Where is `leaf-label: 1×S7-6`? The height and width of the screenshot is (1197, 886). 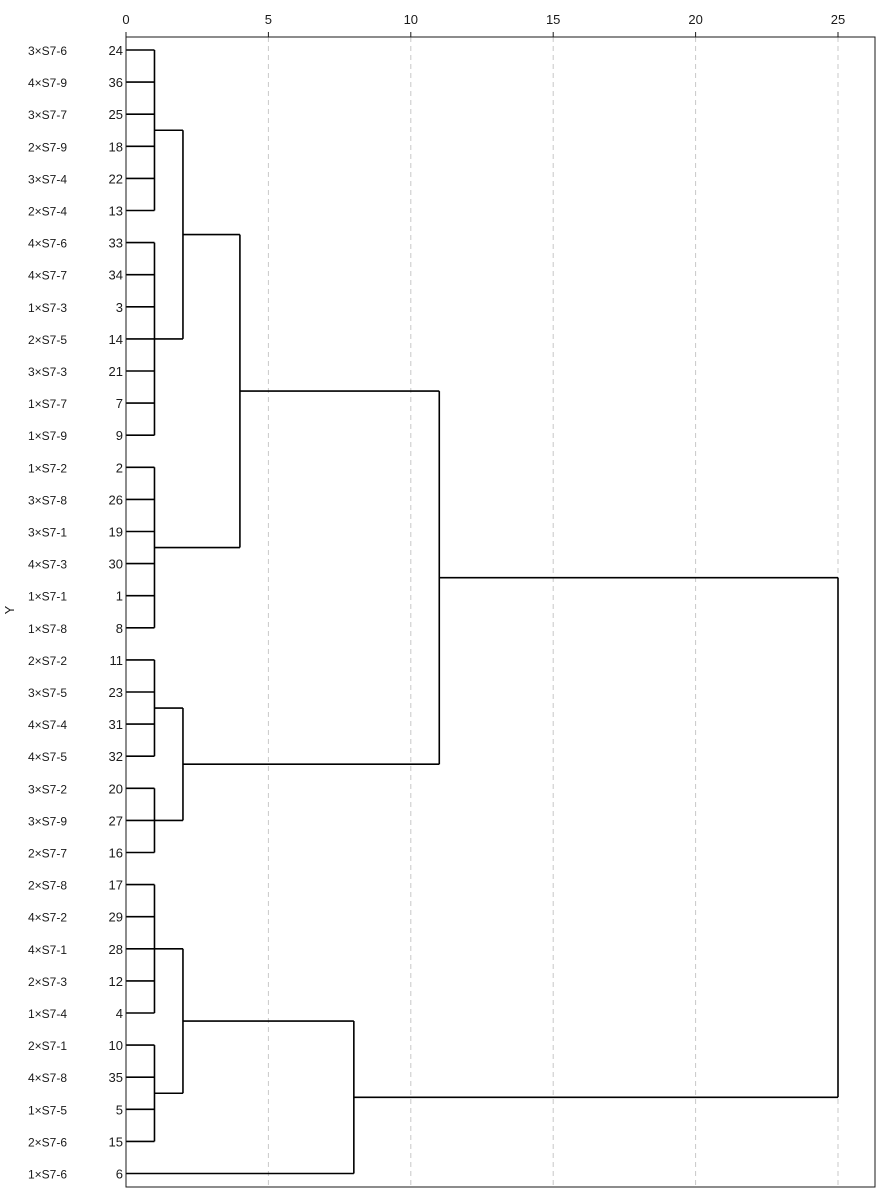 leaf-label: 1×S7-6 is located at coordinates (47, 1175).